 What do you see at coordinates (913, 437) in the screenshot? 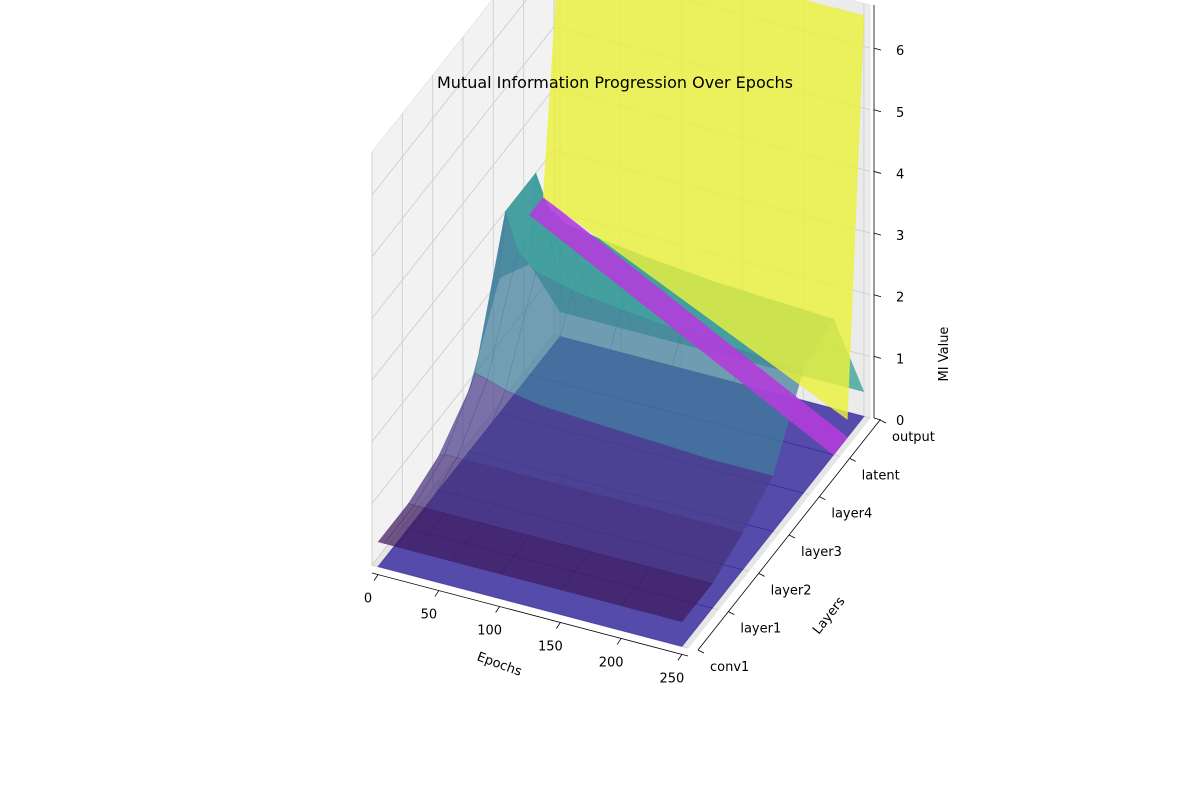
I see `y-tick-label: output` at bounding box center [913, 437].